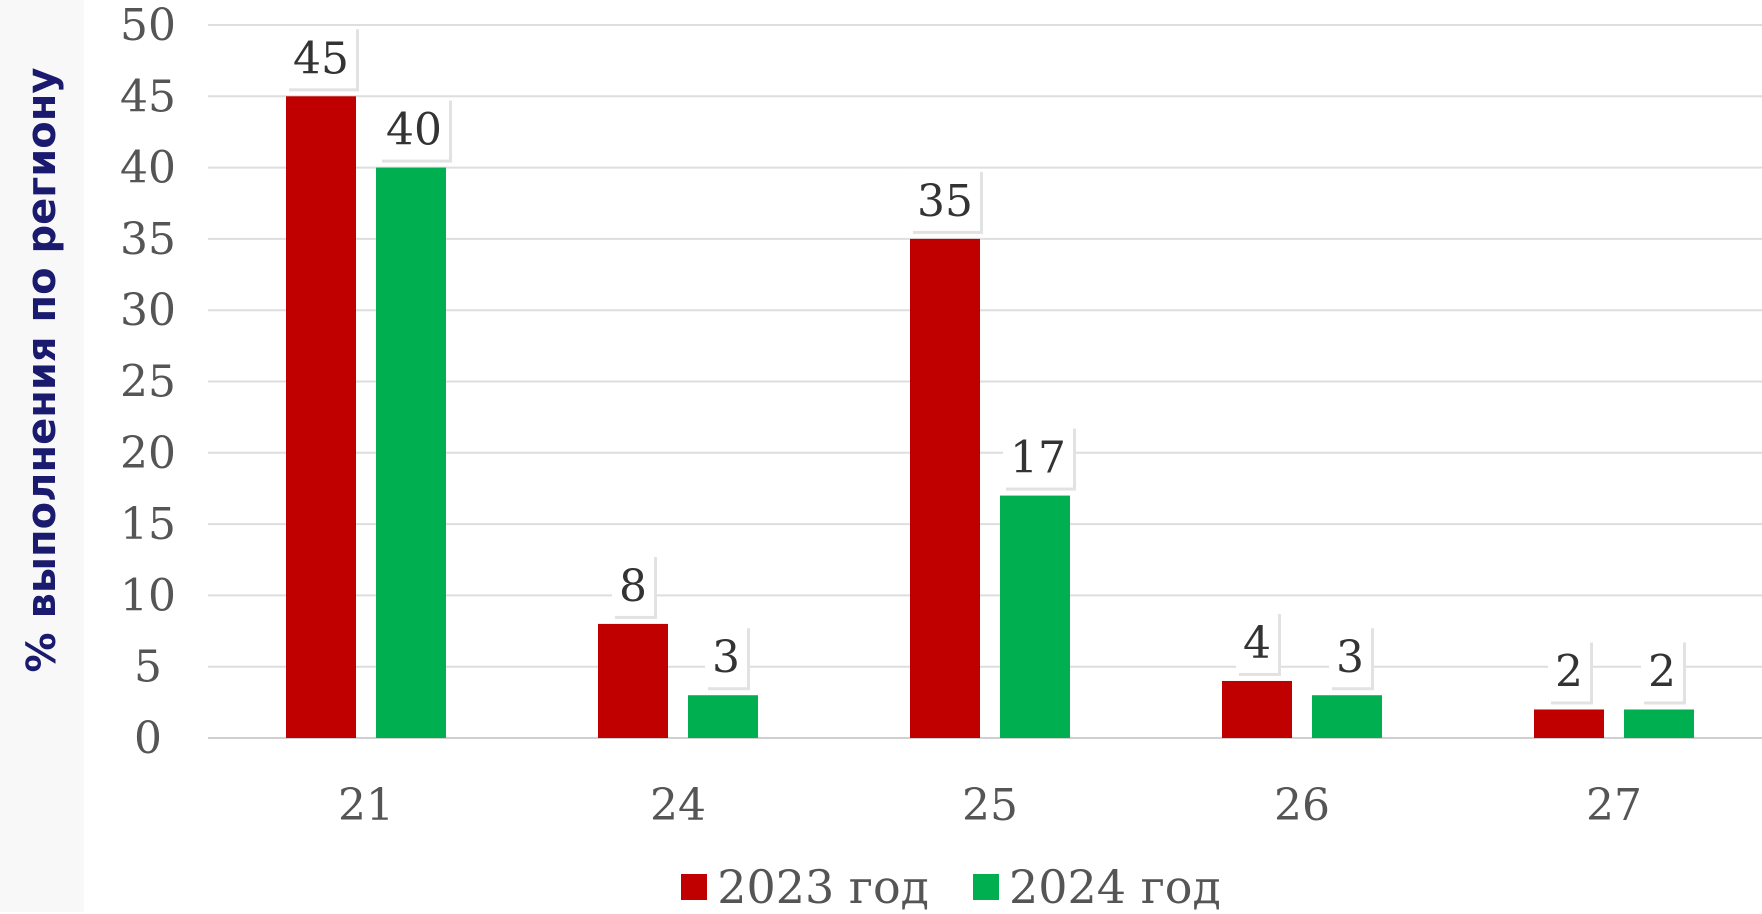  I want to click on bar-2023-год-27, so click(1569, 723).